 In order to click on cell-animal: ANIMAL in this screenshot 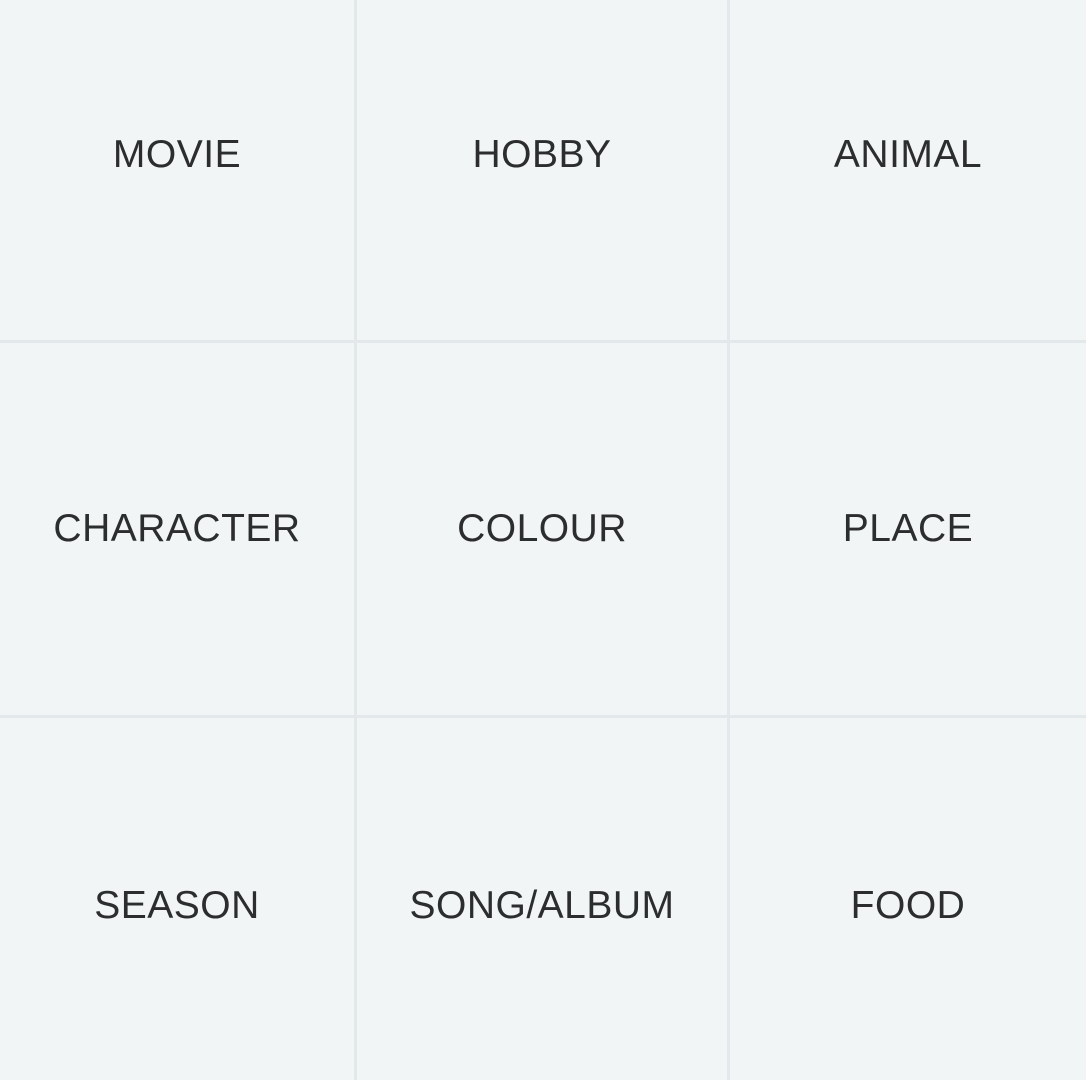, I will do `click(908, 171)`.